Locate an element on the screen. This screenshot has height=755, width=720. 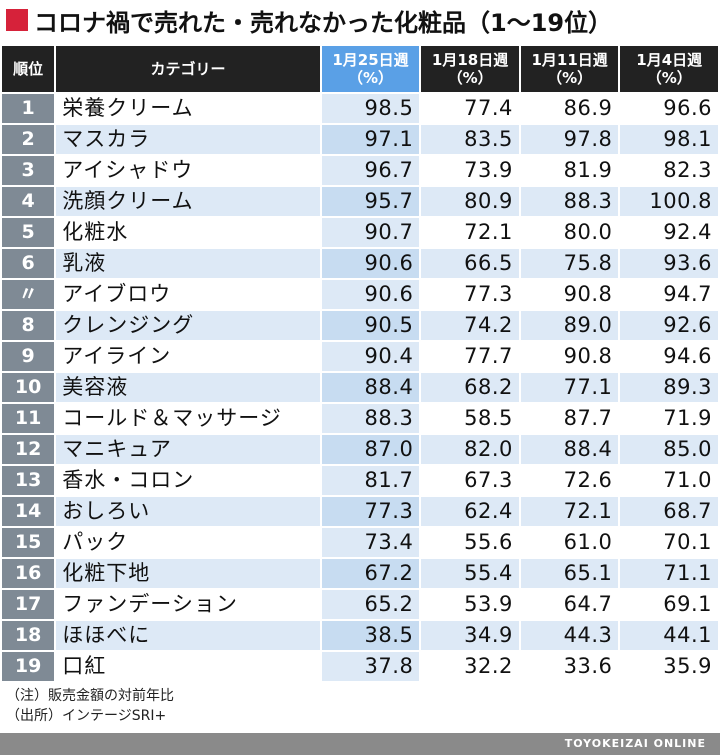
value-cell: 65.1 is located at coordinates (569, 573).